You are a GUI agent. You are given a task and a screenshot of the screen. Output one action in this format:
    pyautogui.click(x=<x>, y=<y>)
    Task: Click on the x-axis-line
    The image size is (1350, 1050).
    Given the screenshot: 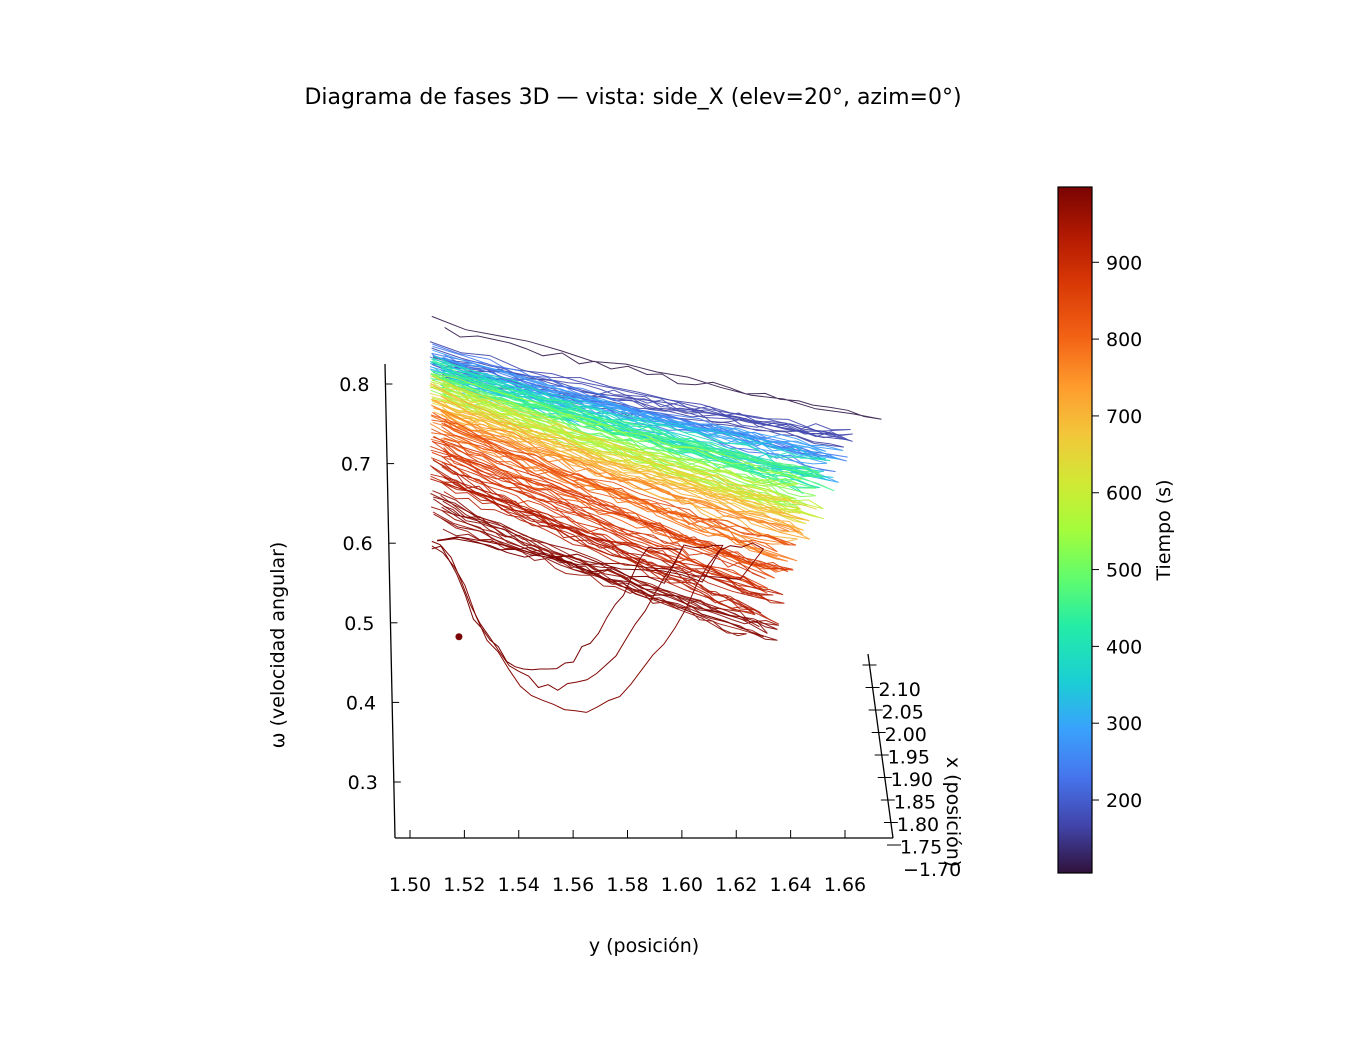 What is the action you would take?
    pyautogui.click(x=880, y=746)
    